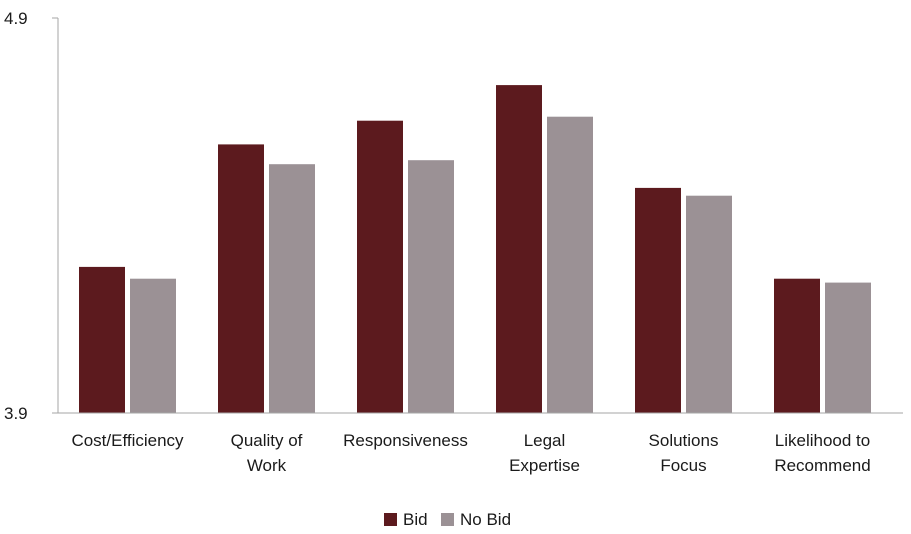 The height and width of the screenshot is (534, 911). I want to click on category-label-0: Cost/Efficiency, so click(127, 440).